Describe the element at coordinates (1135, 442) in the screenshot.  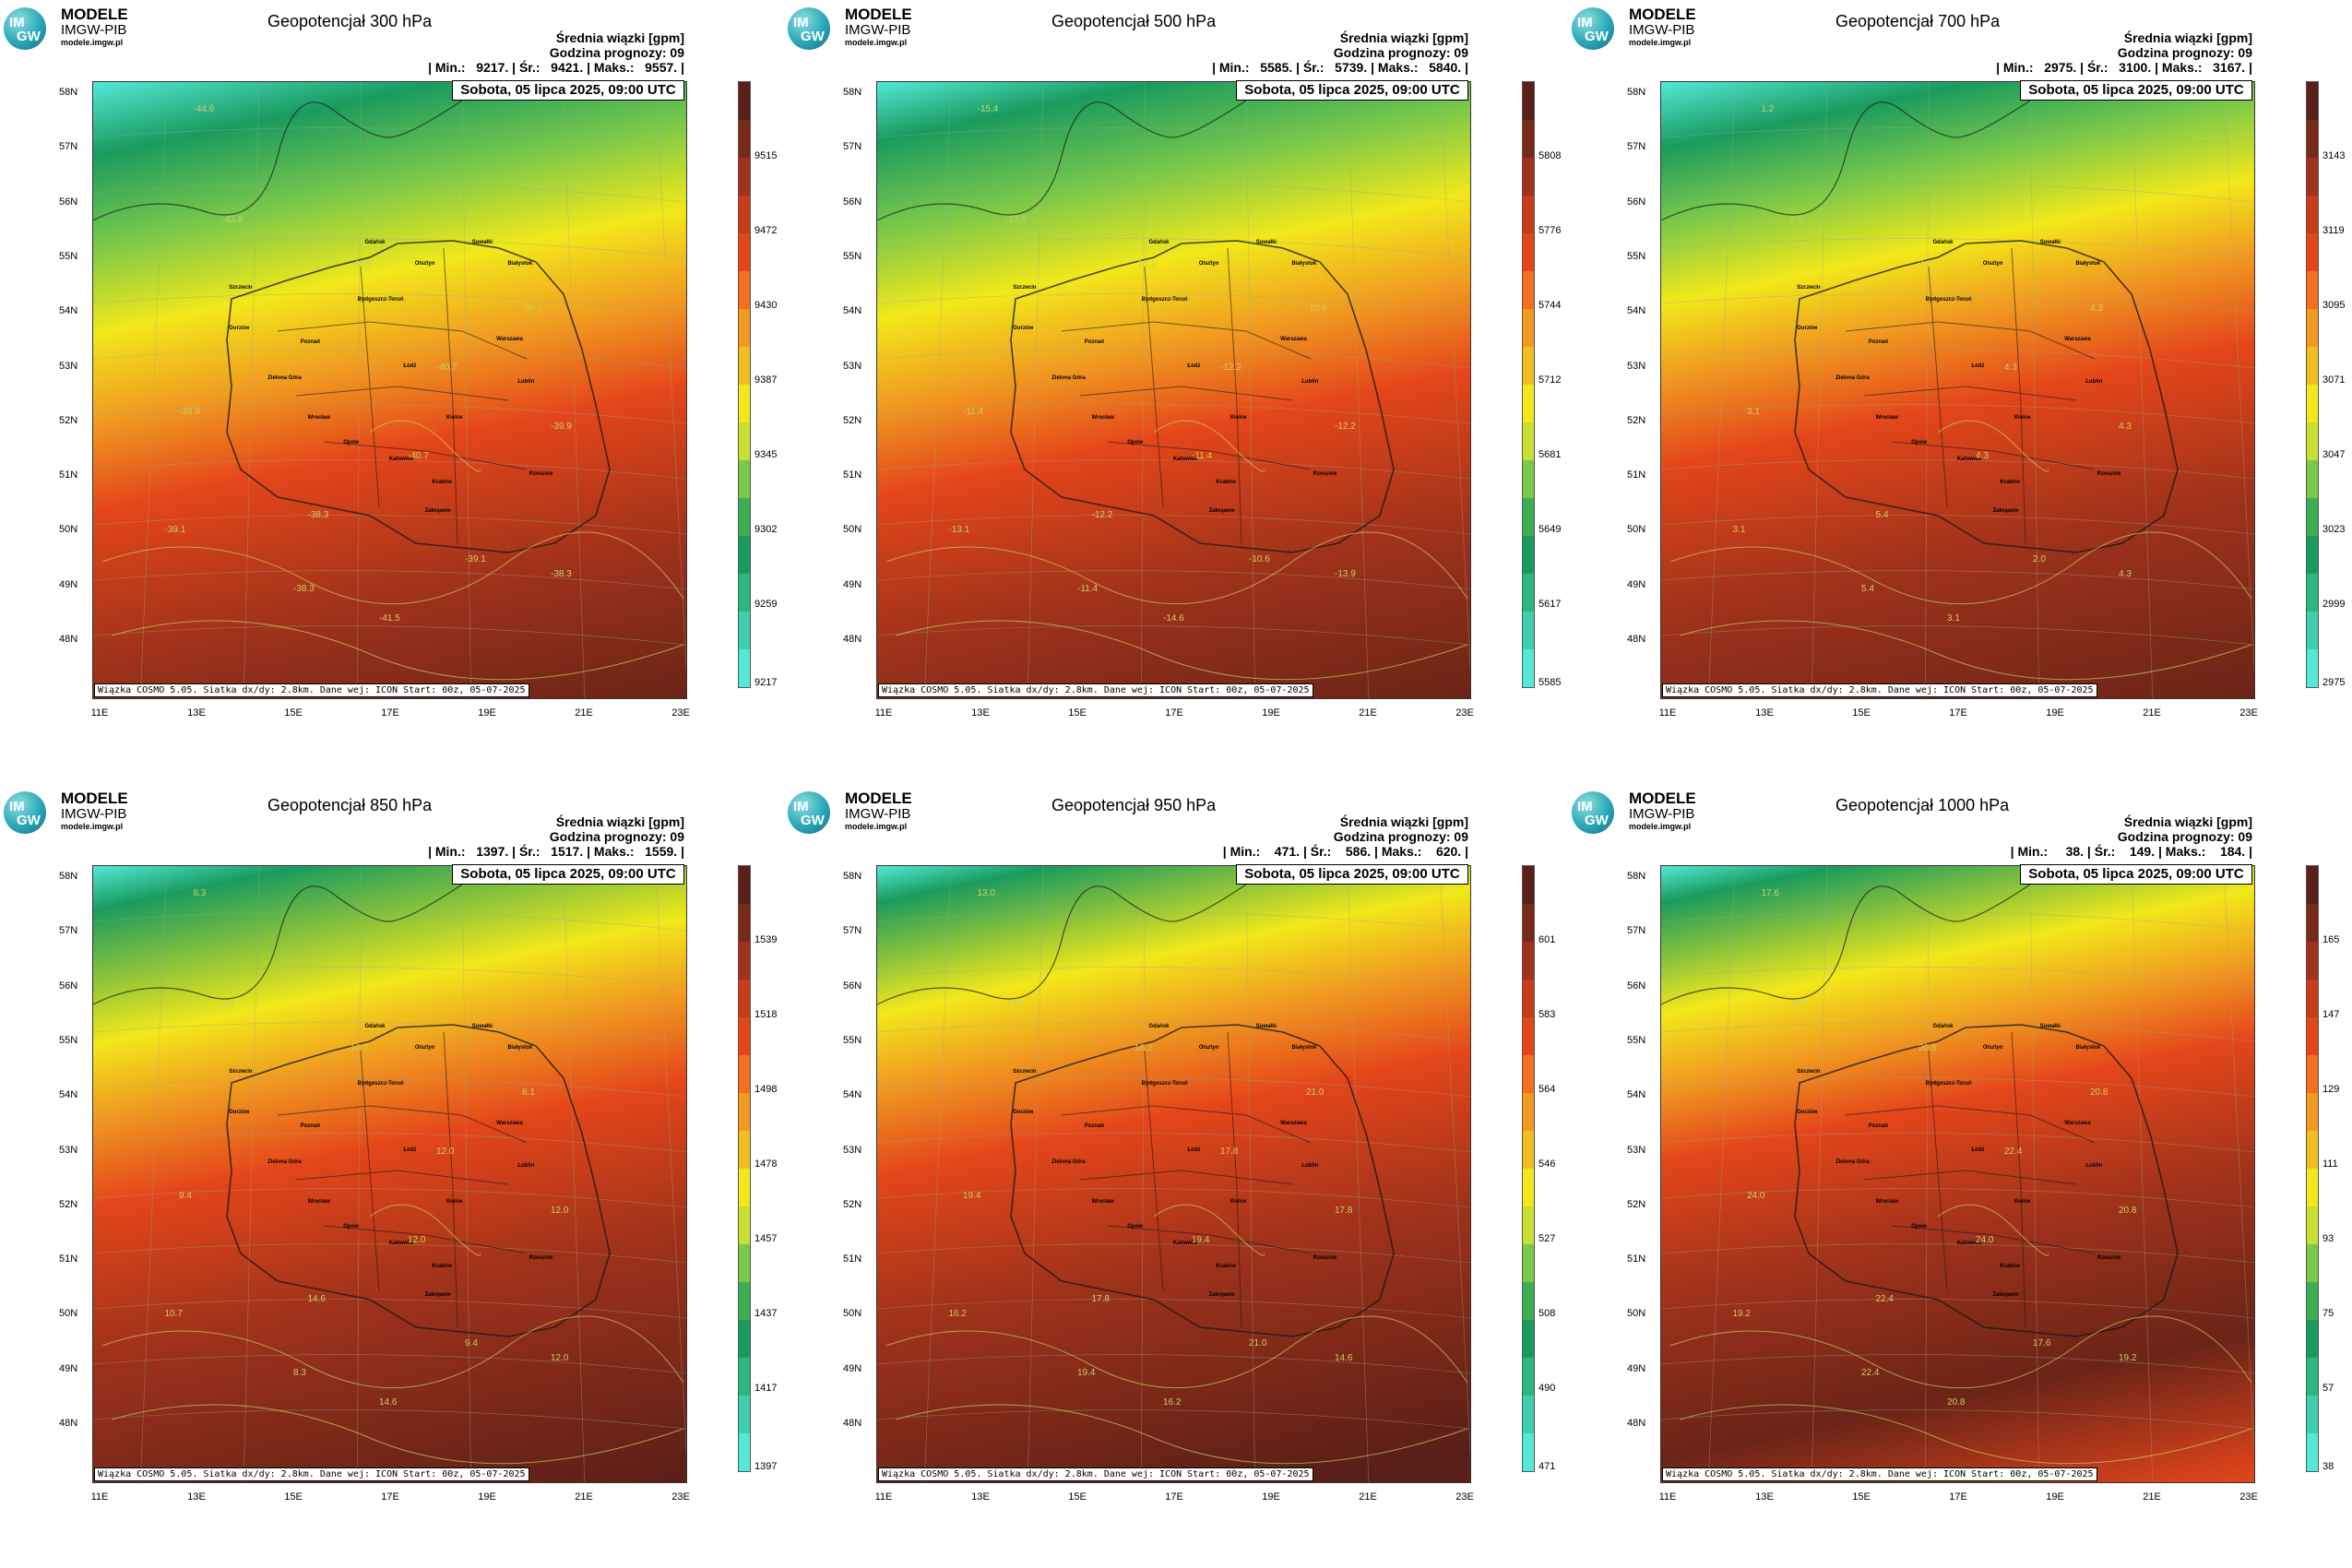
I see `city-label: Opole` at that location.